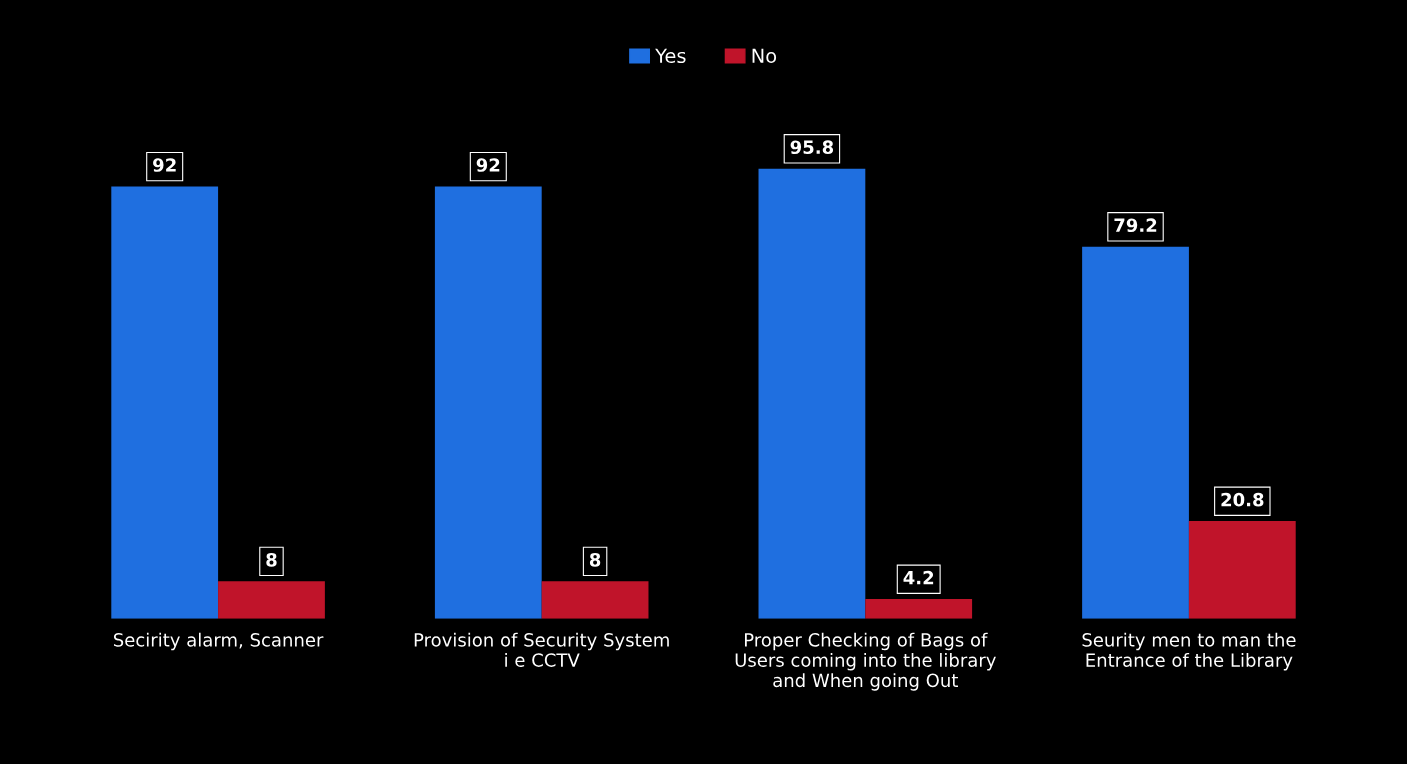 The image size is (1407, 764). Describe the element at coordinates (1135, 225) in the screenshot. I see `data-label: 79.2` at that location.